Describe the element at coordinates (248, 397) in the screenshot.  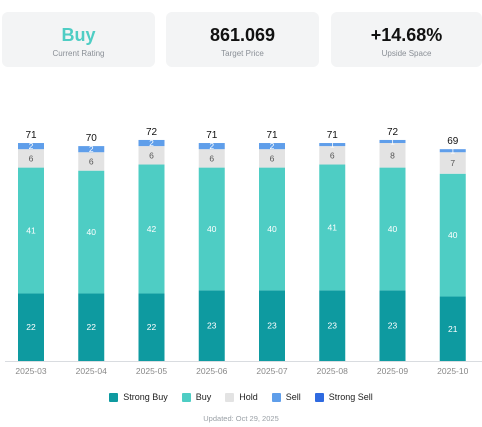
I see `legend-label: Hold` at that location.